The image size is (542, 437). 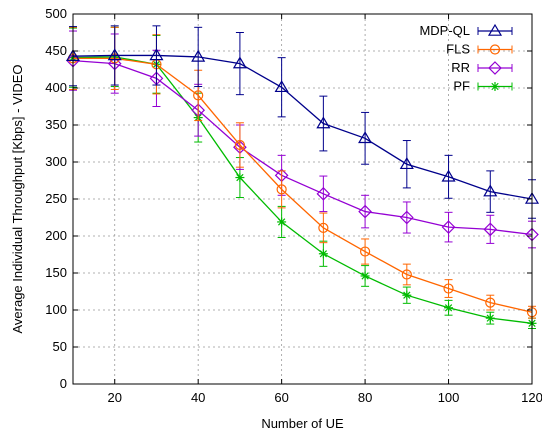 I want to click on y-tick-label: 450, so click(x=56, y=50).